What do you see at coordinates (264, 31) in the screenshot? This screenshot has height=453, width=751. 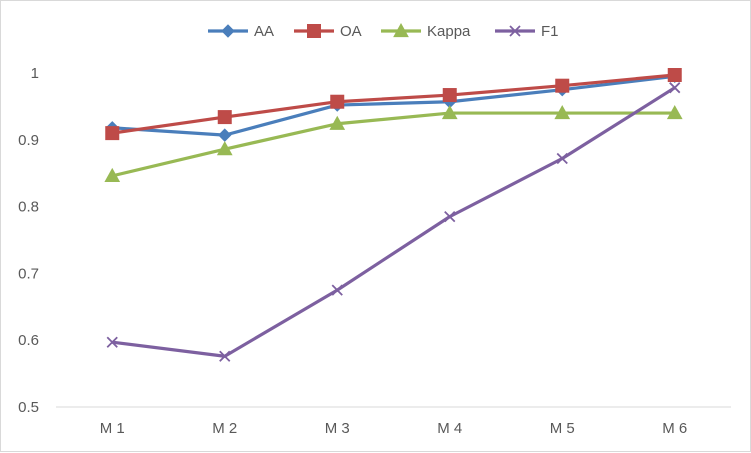 I see `legend-label-aa: AA` at bounding box center [264, 31].